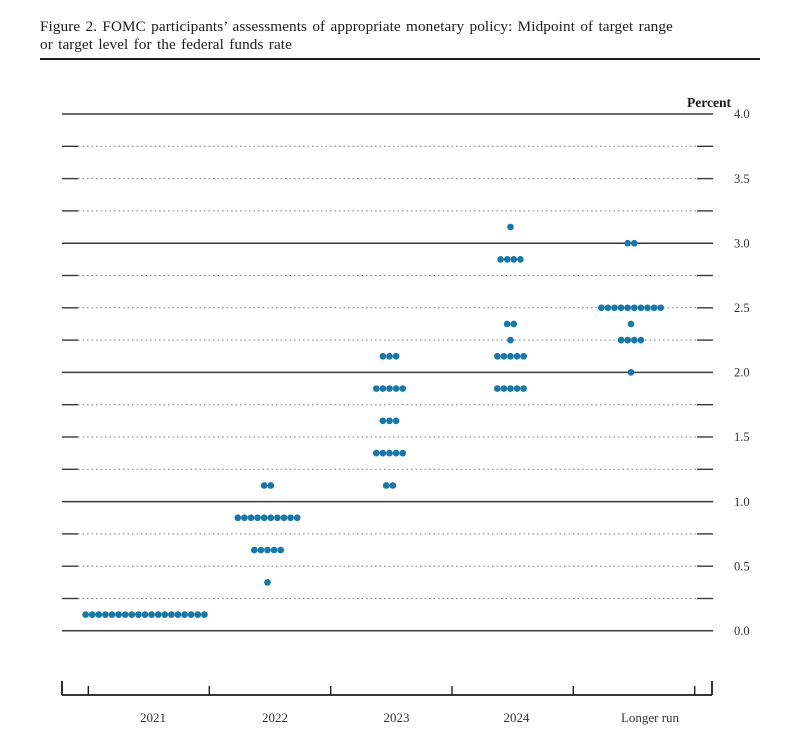 This screenshot has width=800, height=756. What do you see at coordinates (275, 717) in the screenshot?
I see `x-category-label: 2022` at bounding box center [275, 717].